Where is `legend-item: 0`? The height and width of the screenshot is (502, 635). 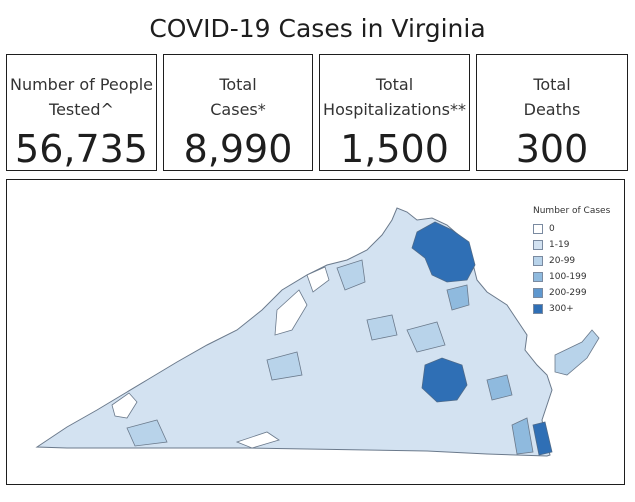
legend-item: 0 is located at coordinates (571, 229).